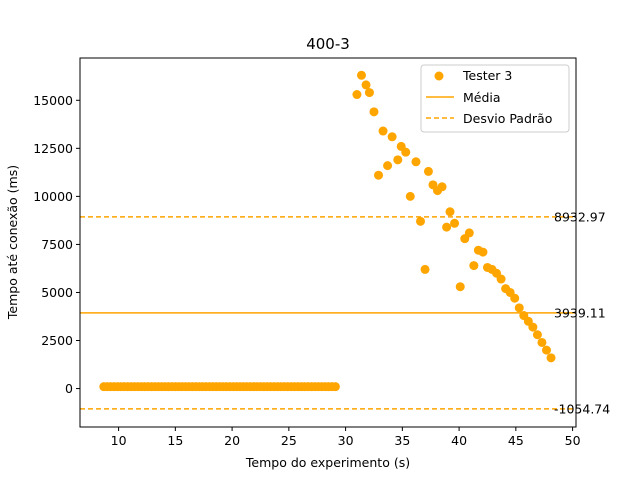 The height and width of the screenshot is (480, 640). What do you see at coordinates (289, 440) in the screenshot?
I see `x-tick-label: 25` at bounding box center [289, 440].